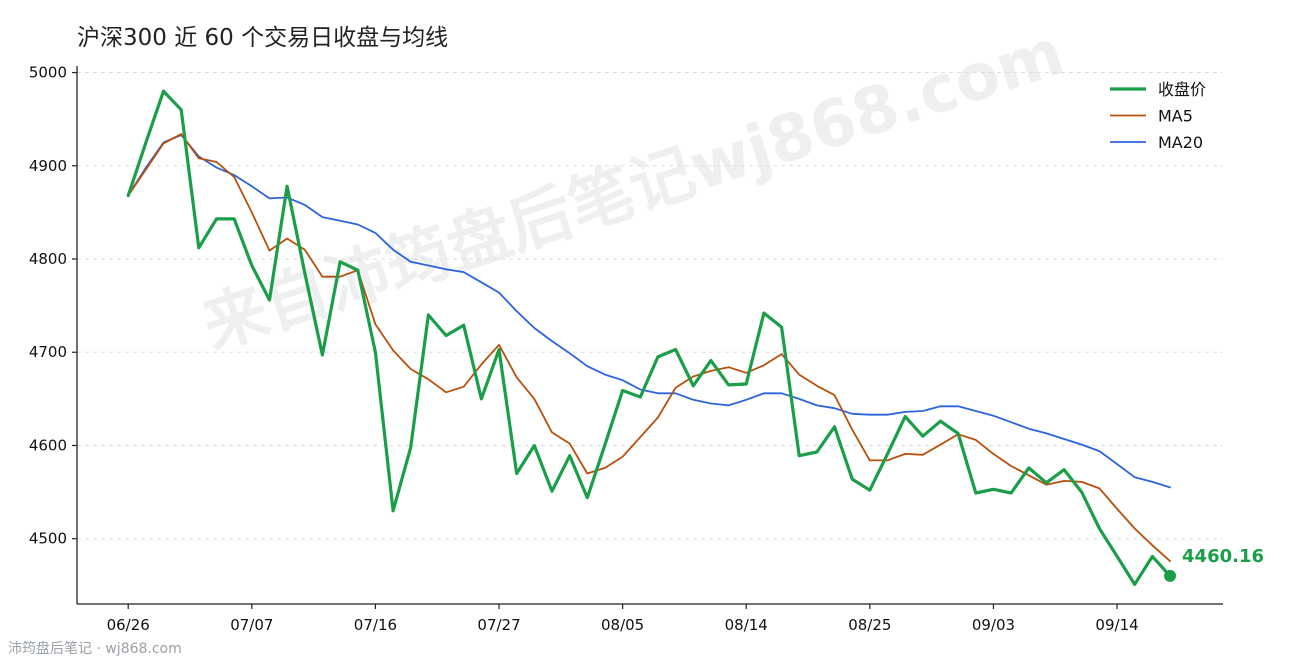  What do you see at coordinates (251, 625) in the screenshot?
I see `x-tick-label: 07/07` at bounding box center [251, 625].